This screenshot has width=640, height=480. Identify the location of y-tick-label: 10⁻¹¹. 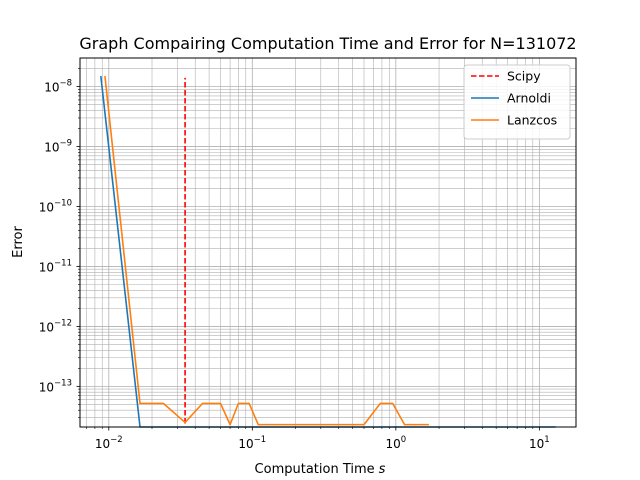
(55, 266).